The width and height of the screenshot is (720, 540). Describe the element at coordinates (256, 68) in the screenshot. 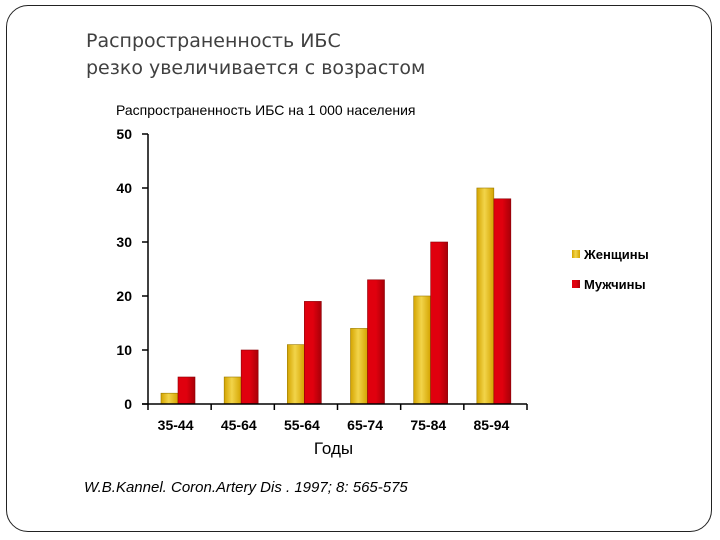

I see `slide-title-line-2: резко увеличивается с возрастом` at that location.